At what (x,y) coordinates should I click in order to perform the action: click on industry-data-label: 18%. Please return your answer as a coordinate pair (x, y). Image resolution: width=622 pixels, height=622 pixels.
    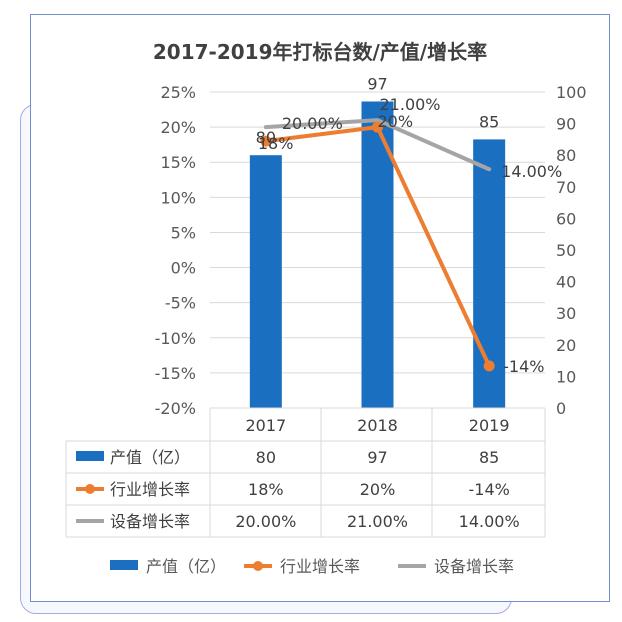
    Looking at the image, I should click on (276, 143).